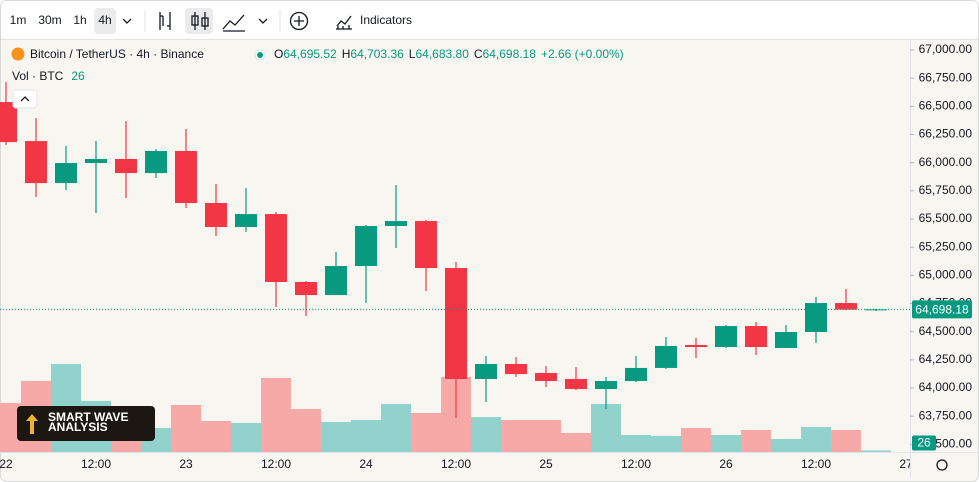 This screenshot has height=482, width=979. Describe the element at coordinates (386, 20) in the screenshot. I see `indicators-button: Indicators` at that location.